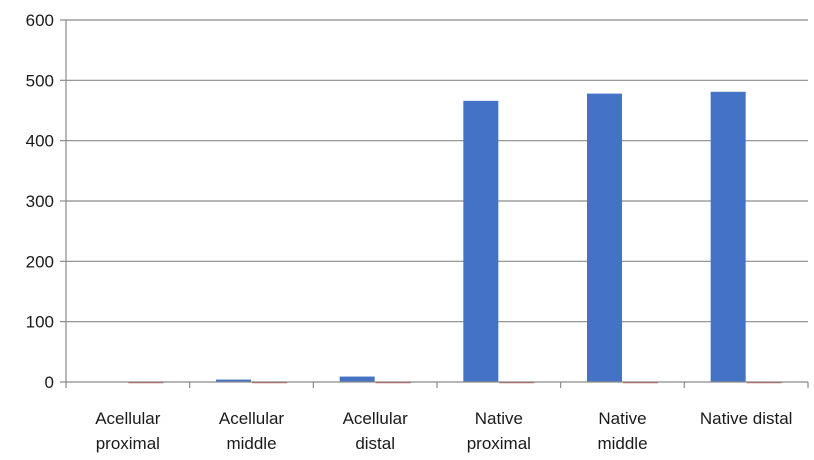  I want to click on y-axis-tick-labels: 0 100 200 300 400 500 600, so click(40, 201).